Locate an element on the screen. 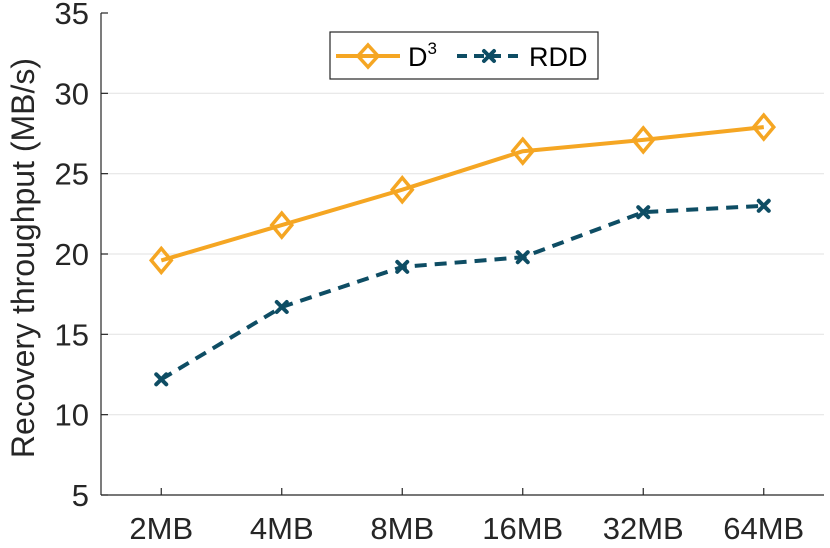 The image size is (830, 548). y-tick-labels: 5 10 15 20 25 30 35 is located at coordinates (72, 256).